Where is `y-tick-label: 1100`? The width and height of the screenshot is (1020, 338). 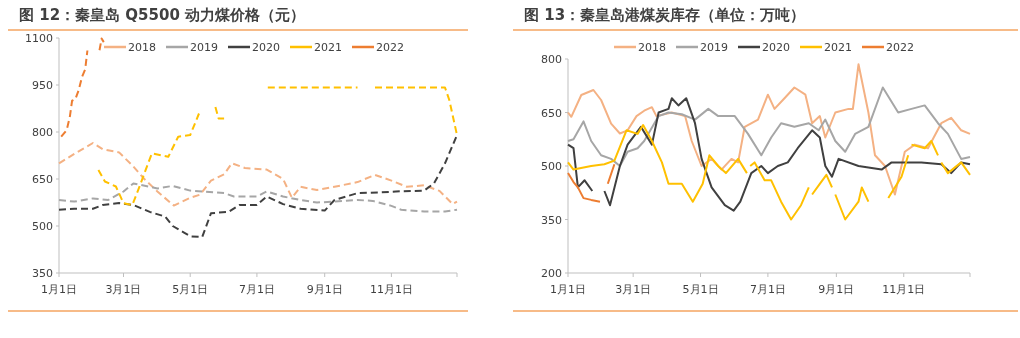 y-tick-label: 1100 is located at coordinates (39, 38).